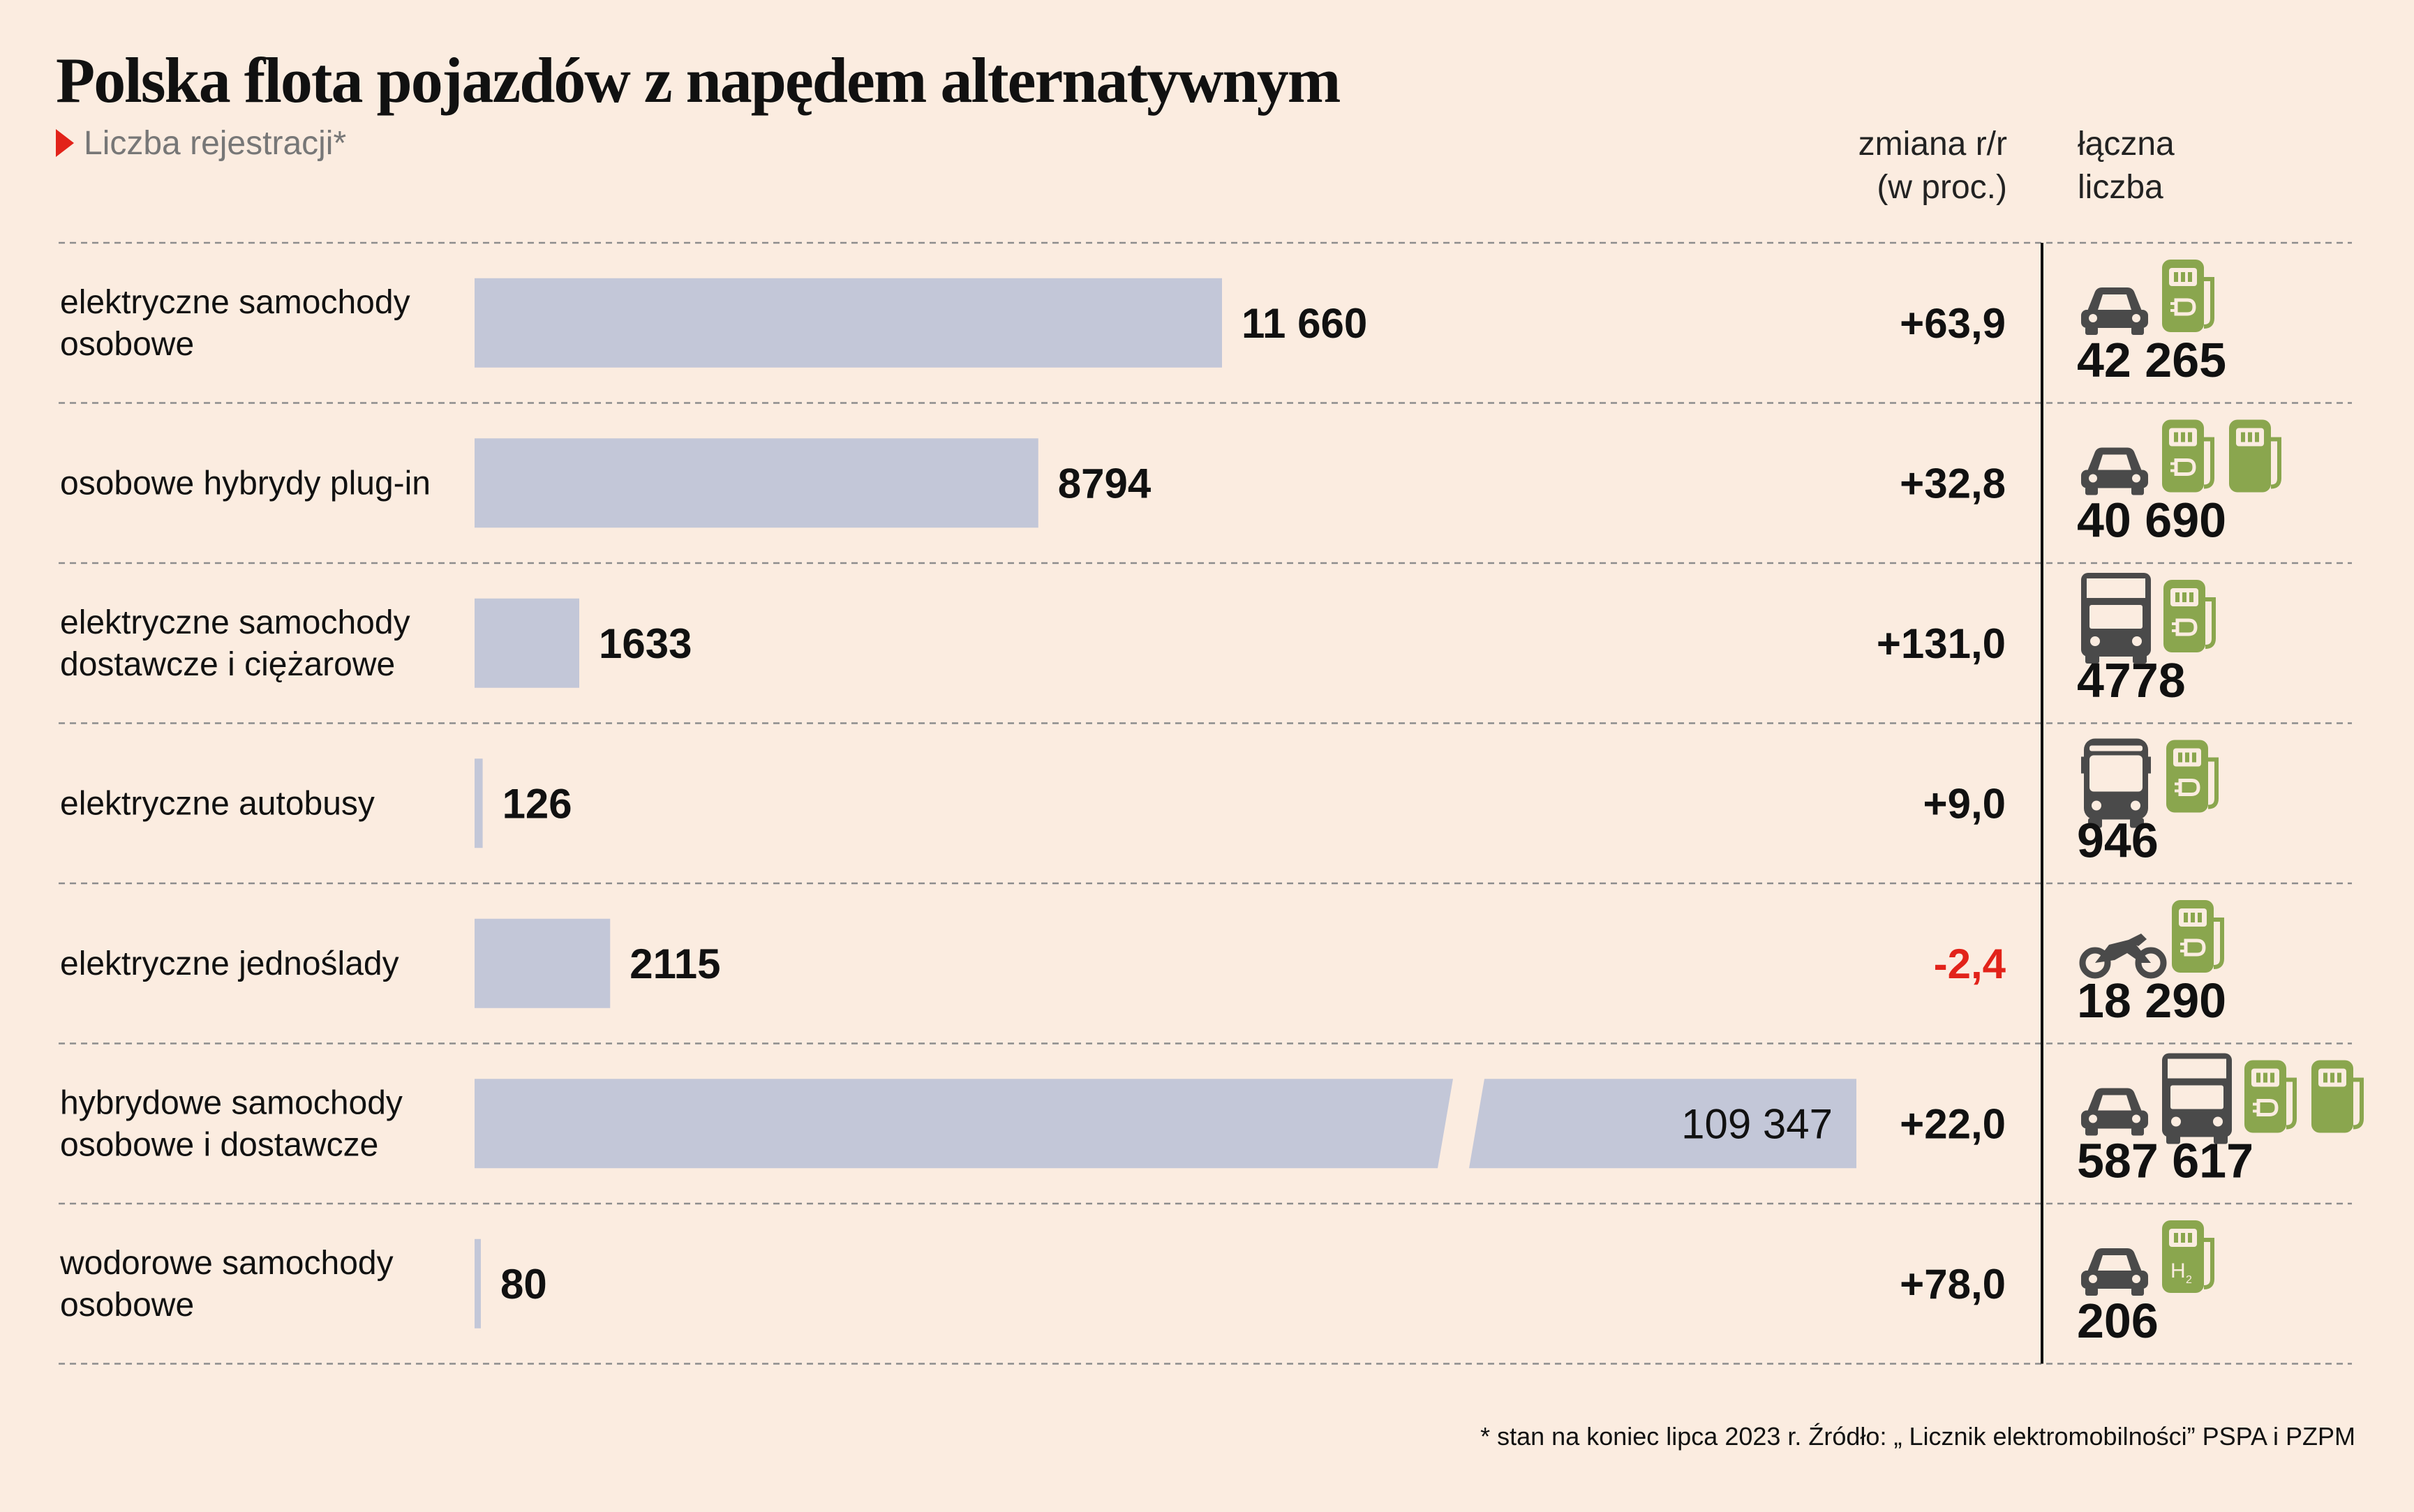 The image size is (2414, 1512). Describe the element at coordinates (2121, 187) in the screenshot. I see `total-header-line2: liczba` at that location.